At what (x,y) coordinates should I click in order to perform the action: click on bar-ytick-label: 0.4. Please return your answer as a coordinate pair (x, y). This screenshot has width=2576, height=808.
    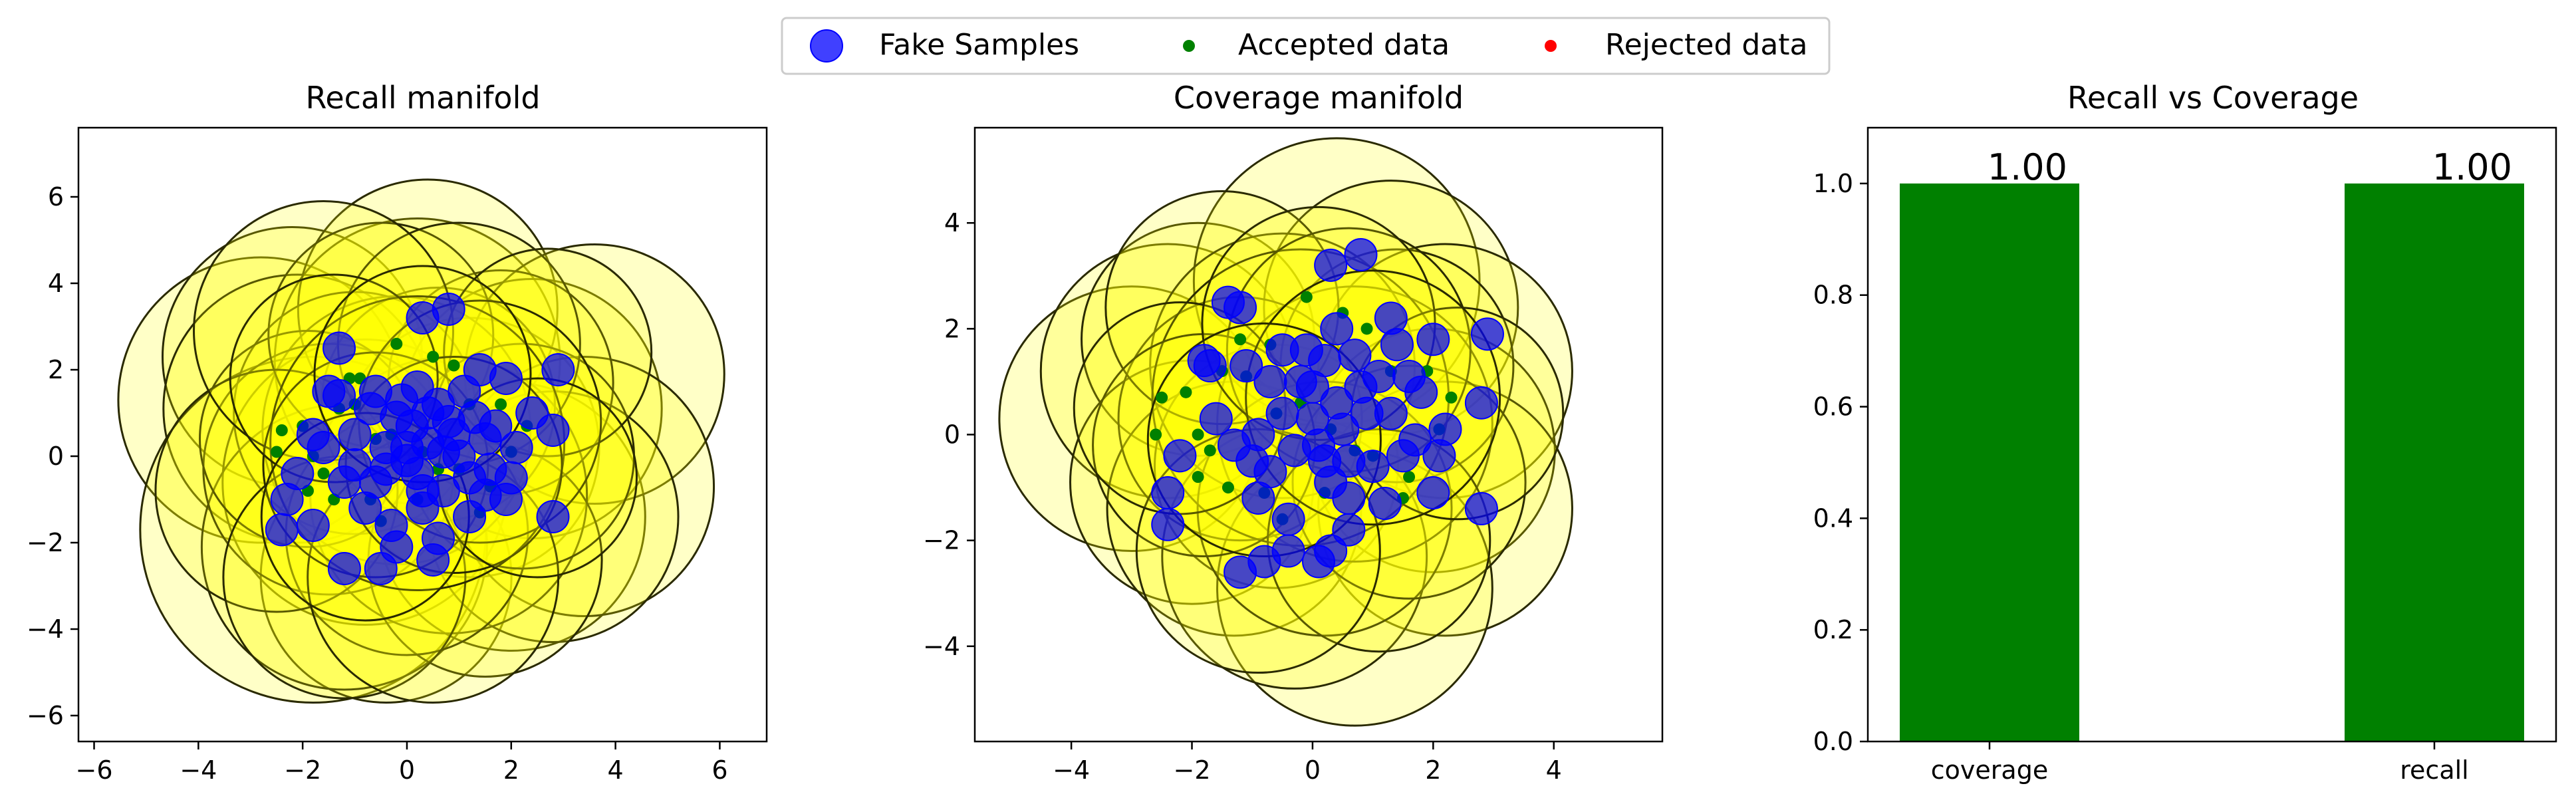
    Looking at the image, I should click on (1833, 518).